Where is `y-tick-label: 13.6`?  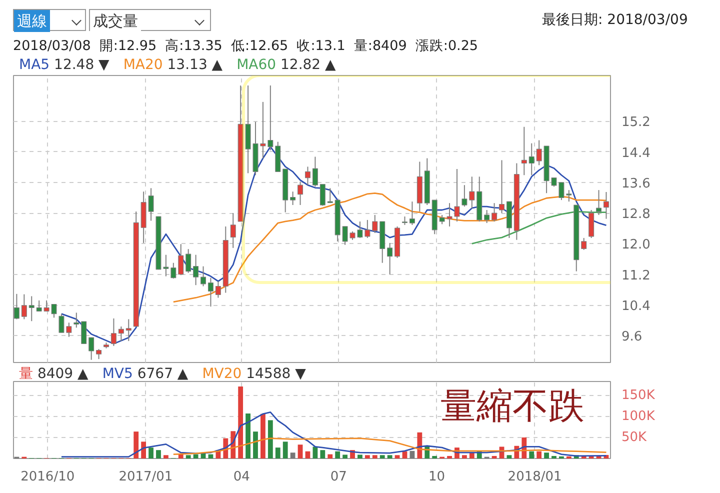 y-tick-label: 13.6 is located at coordinates (636, 184).